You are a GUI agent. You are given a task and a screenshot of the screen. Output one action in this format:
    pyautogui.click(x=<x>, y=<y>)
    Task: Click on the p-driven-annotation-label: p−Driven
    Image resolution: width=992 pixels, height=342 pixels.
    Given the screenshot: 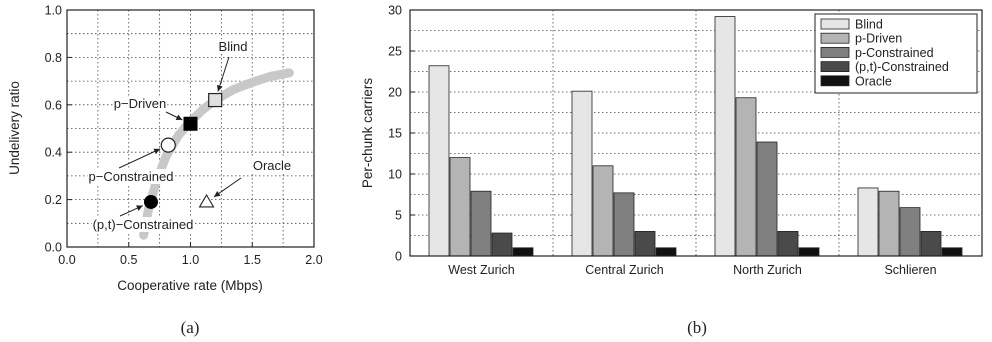 What is the action you would take?
    pyautogui.click(x=140, y=103)
    